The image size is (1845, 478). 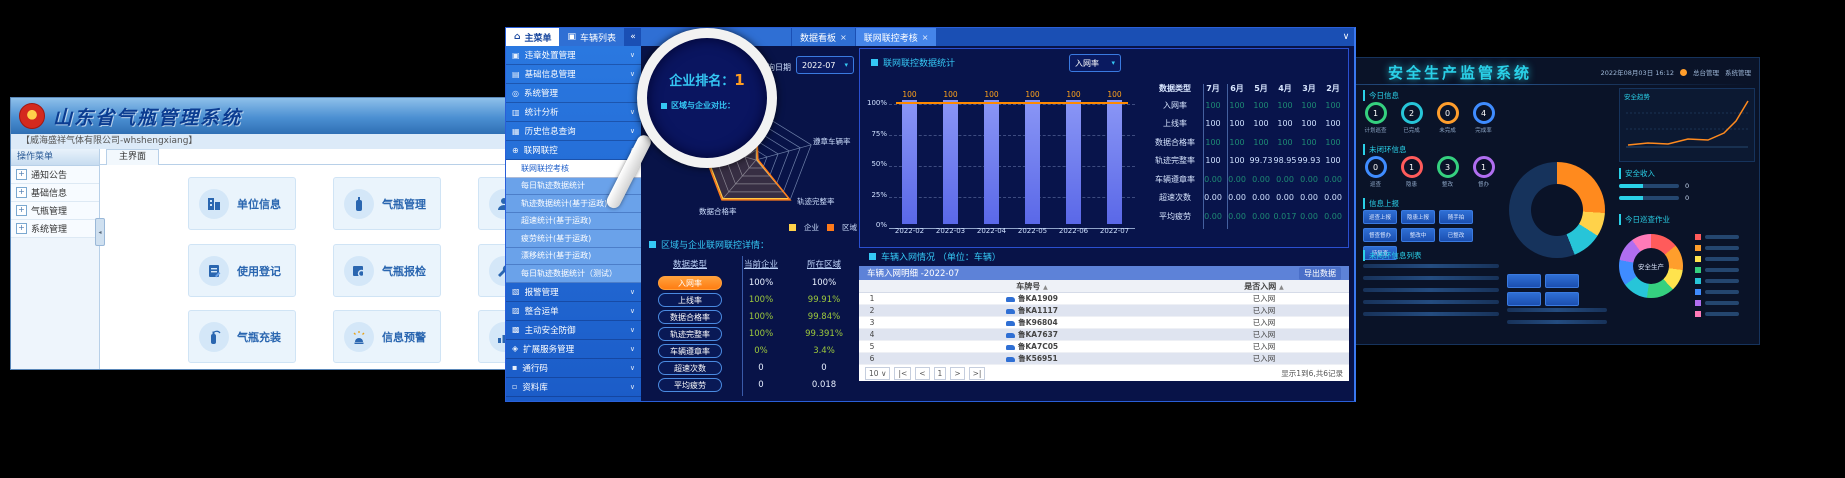 What do you see at coordinates (1104, 347) in the screenshot?
I see `vehicle-table-row: 5 鲁KA7C05 已入网` at bounding box center [1104, 347].